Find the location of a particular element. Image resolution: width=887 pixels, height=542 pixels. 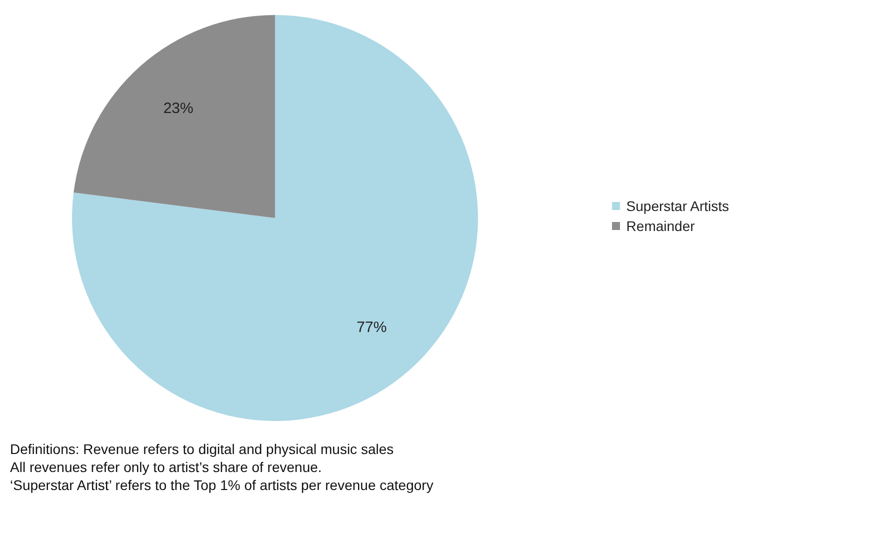

legend-label: Superstar Artists is located at coordinates (677, 206).